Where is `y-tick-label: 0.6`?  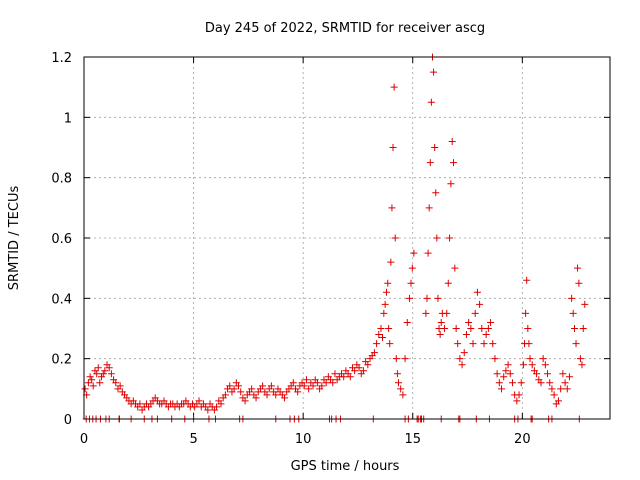
y-tick-label: 0.6 is located at coordinates (61, 239).